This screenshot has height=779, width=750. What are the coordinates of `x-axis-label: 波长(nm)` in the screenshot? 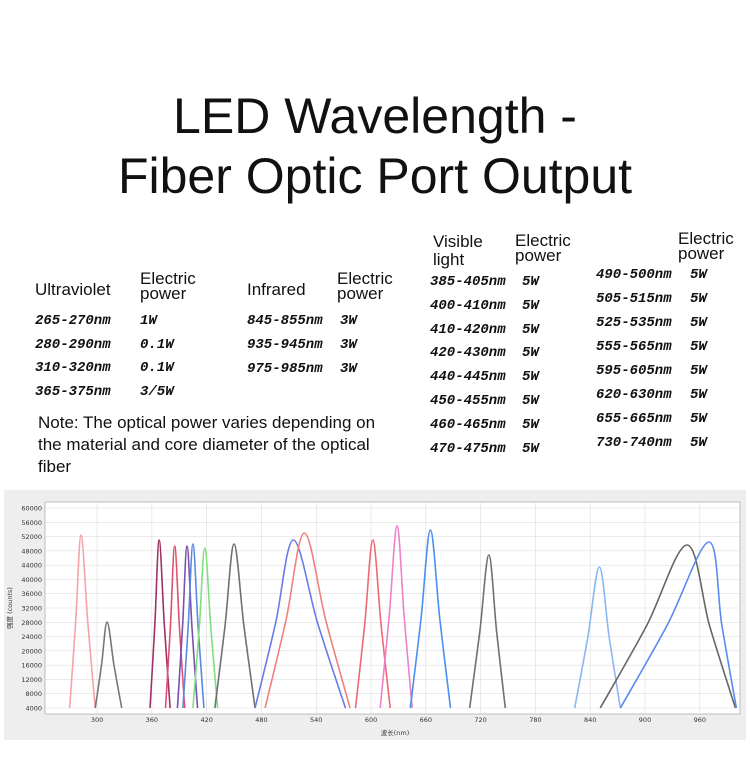 It's located at (395, 732).